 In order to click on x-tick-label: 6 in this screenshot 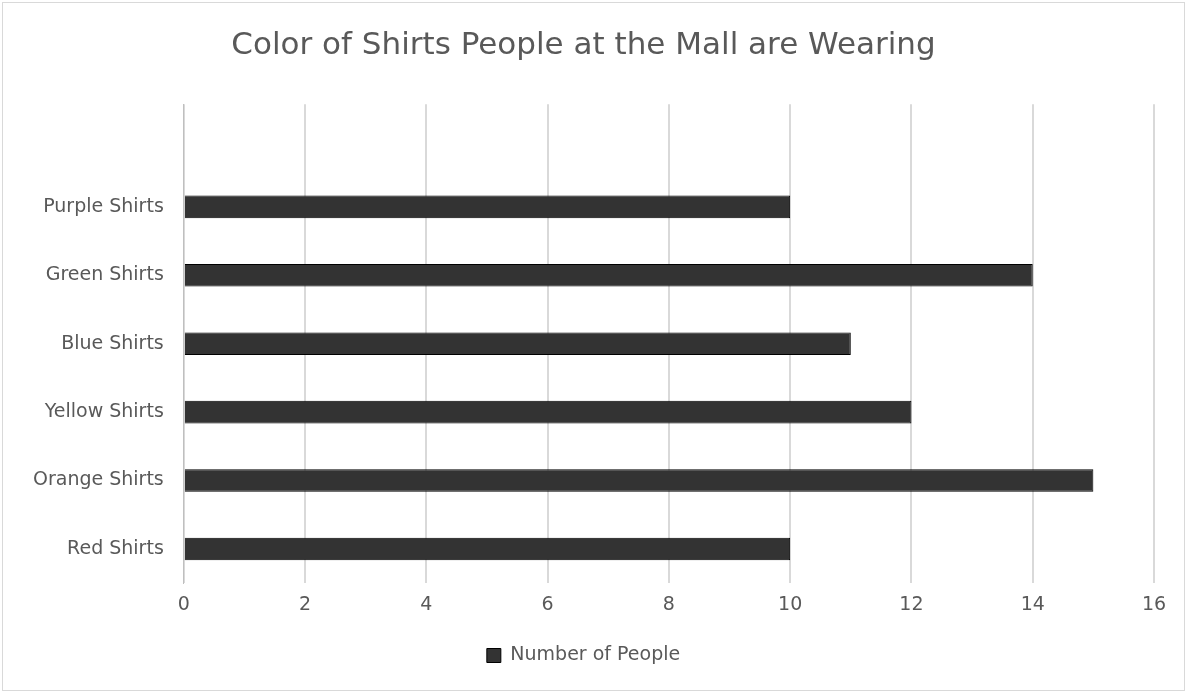, I will do `click(547, 602)`.